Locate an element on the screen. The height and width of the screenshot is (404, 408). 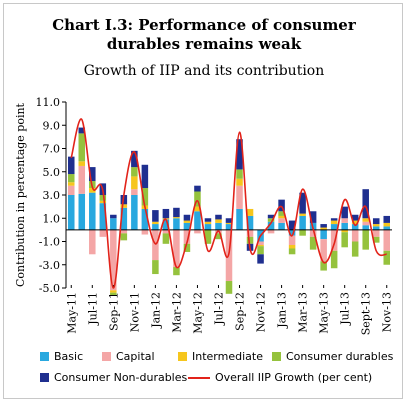
x-tick-label: May-13 is located at coordinates (324, 313).